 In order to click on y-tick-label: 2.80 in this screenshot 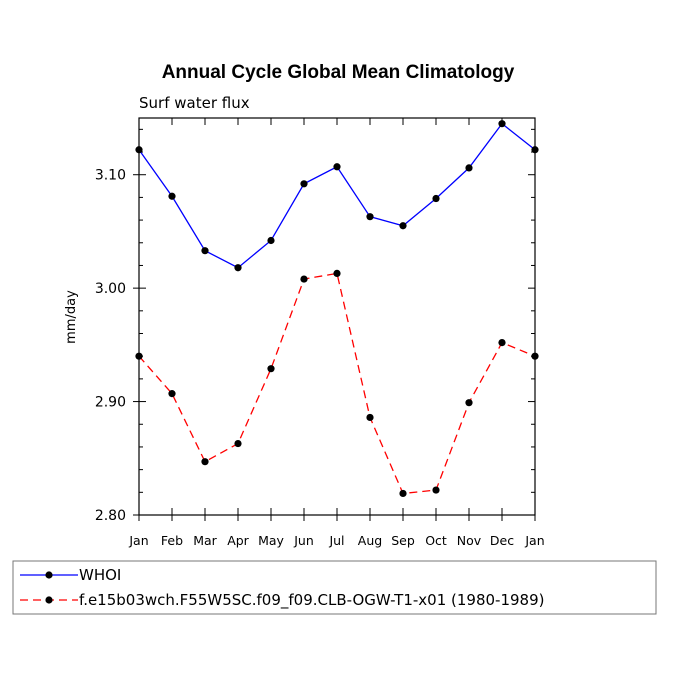, I will do `click(110, 516)`.